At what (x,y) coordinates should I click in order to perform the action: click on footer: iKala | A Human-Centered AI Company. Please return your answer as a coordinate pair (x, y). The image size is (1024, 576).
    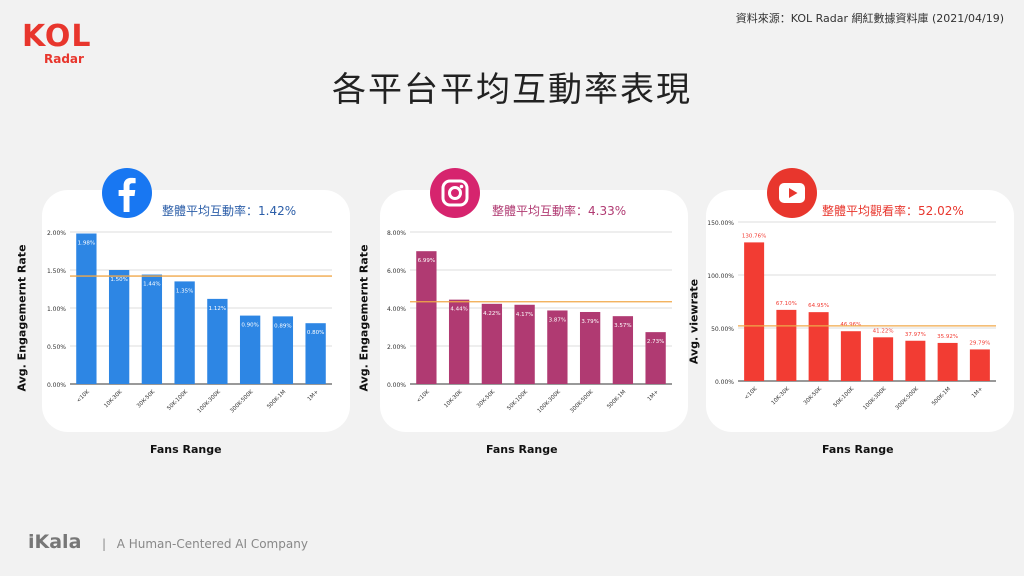
    Looking at the image, I should click on (168, 542).